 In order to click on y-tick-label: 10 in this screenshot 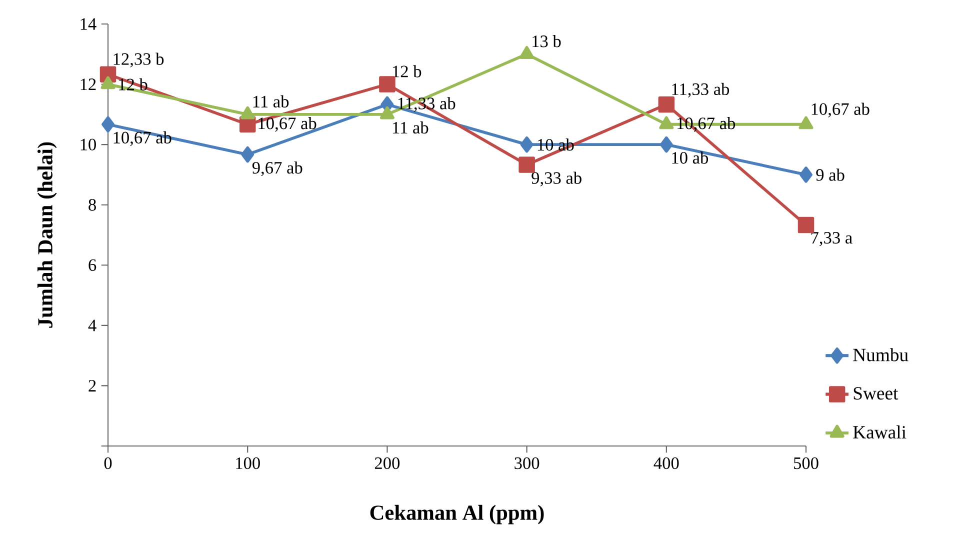, I will do `click(88, 144)`.